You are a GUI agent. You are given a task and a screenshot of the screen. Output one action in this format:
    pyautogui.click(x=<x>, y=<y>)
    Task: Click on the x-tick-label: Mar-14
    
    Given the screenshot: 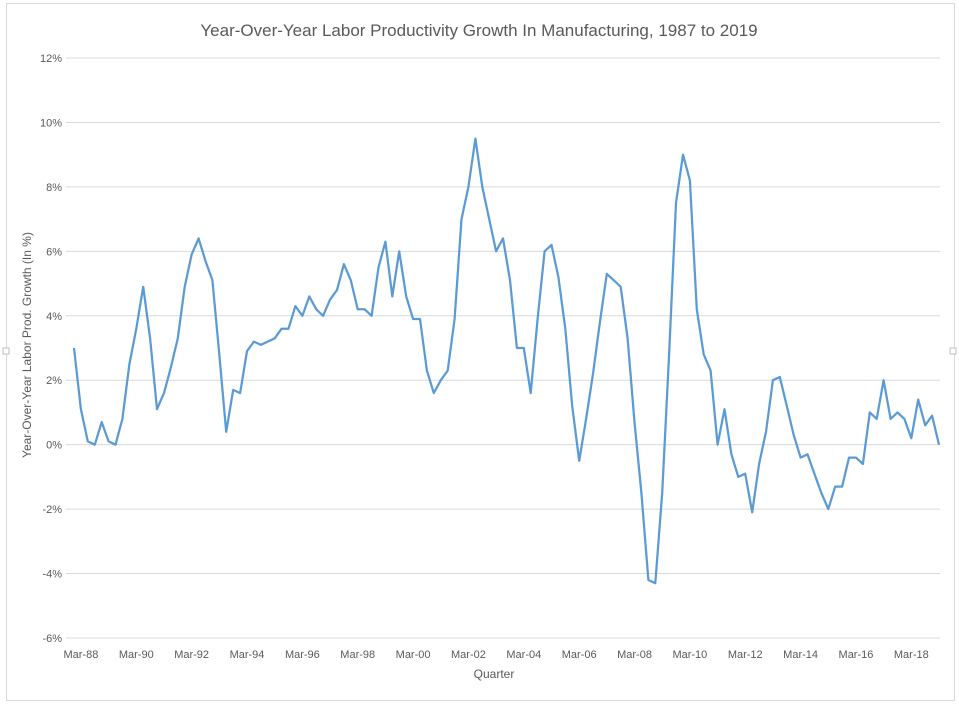 What is the action you would take?
    pyautogui.click(x=800, y=655)
    